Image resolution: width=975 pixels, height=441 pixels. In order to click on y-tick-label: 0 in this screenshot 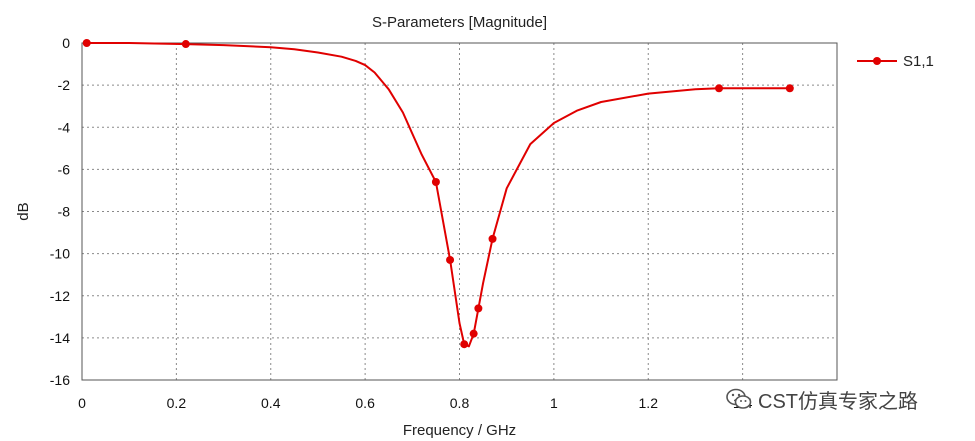, I will do `click(66, 43)`.